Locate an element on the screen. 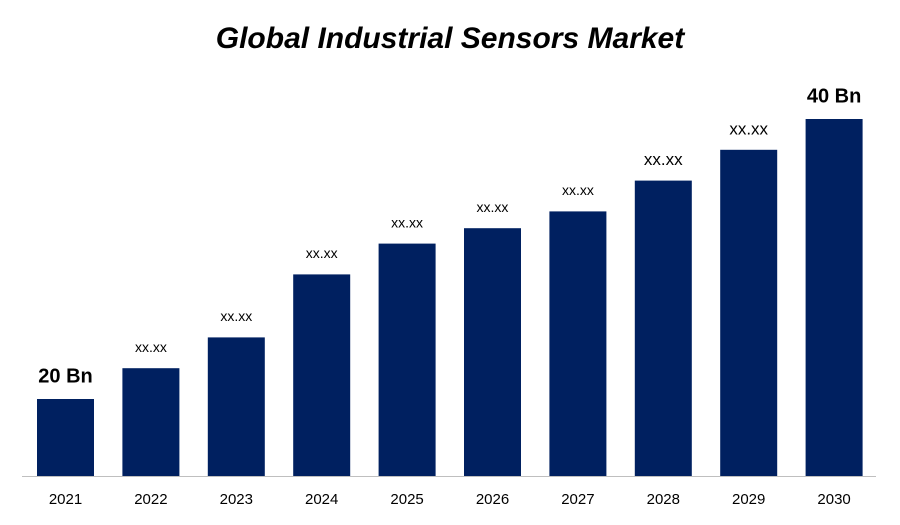 The height and width of the screenshot is (525, 900). x-tick-label: 2030 is located at coordinates (833, 499).